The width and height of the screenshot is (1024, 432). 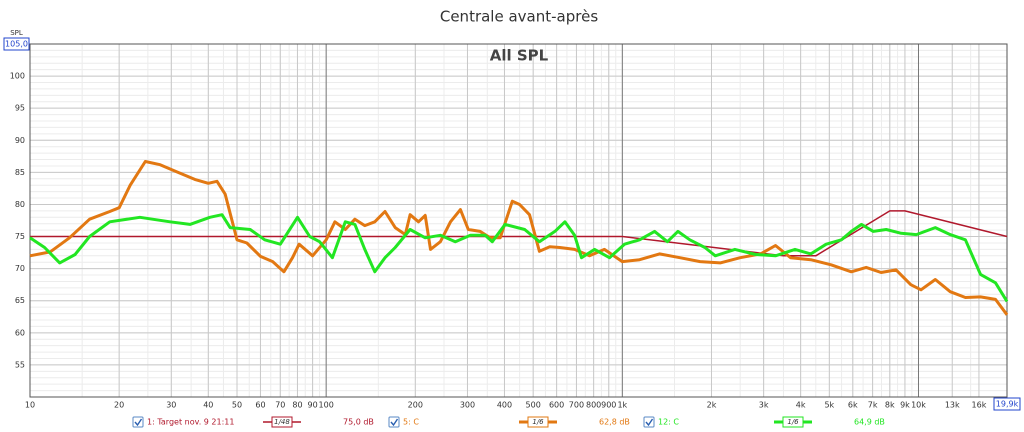 What do you see at coordinates (20, 172) in the screenshot?
I see `y-tick-label: 85` at bounding box center [20, 172].